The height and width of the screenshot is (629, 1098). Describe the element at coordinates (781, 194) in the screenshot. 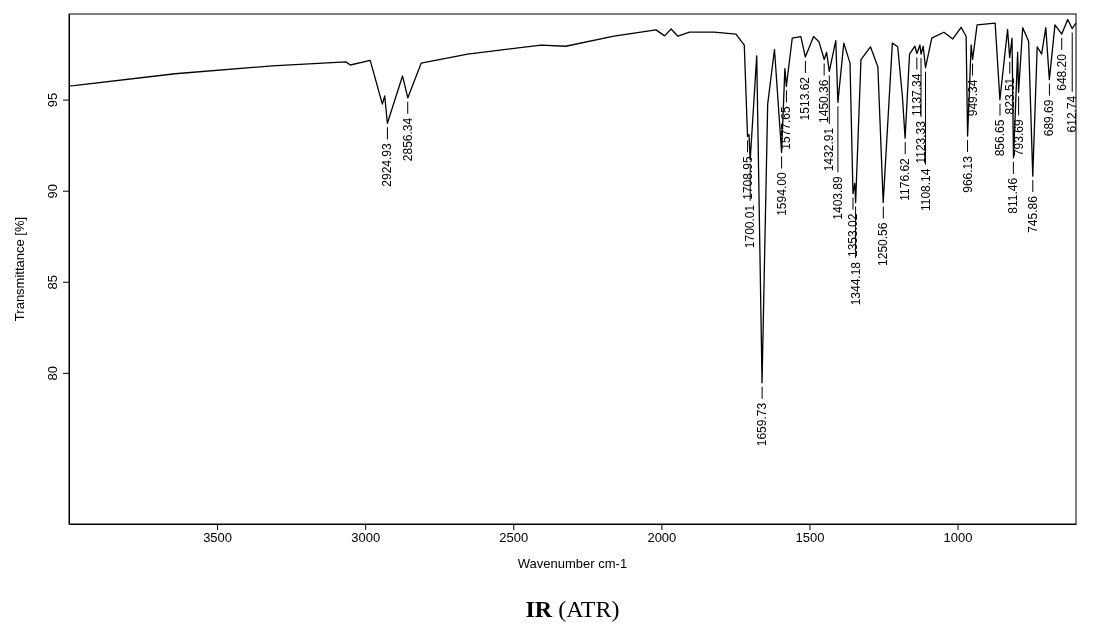

I see `annotation: 1594.00` at that location.